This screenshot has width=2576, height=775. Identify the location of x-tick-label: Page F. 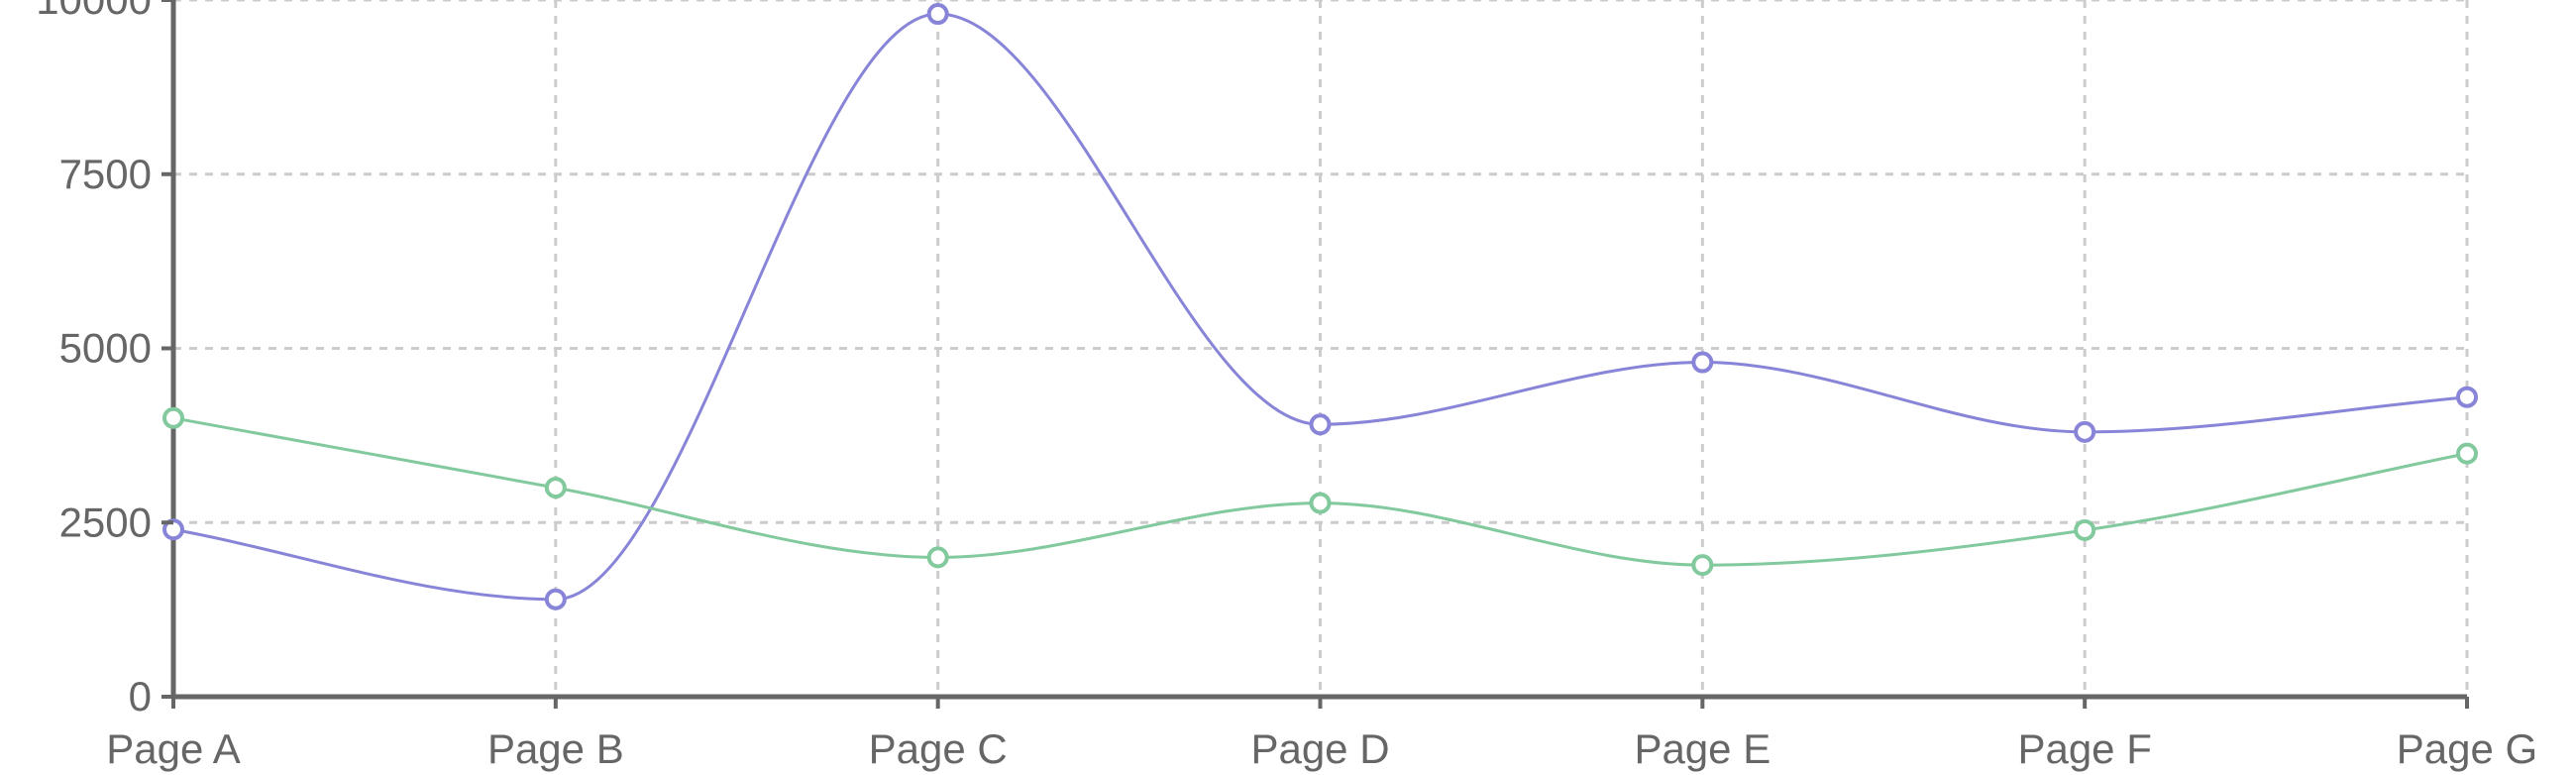
(2084, 748).